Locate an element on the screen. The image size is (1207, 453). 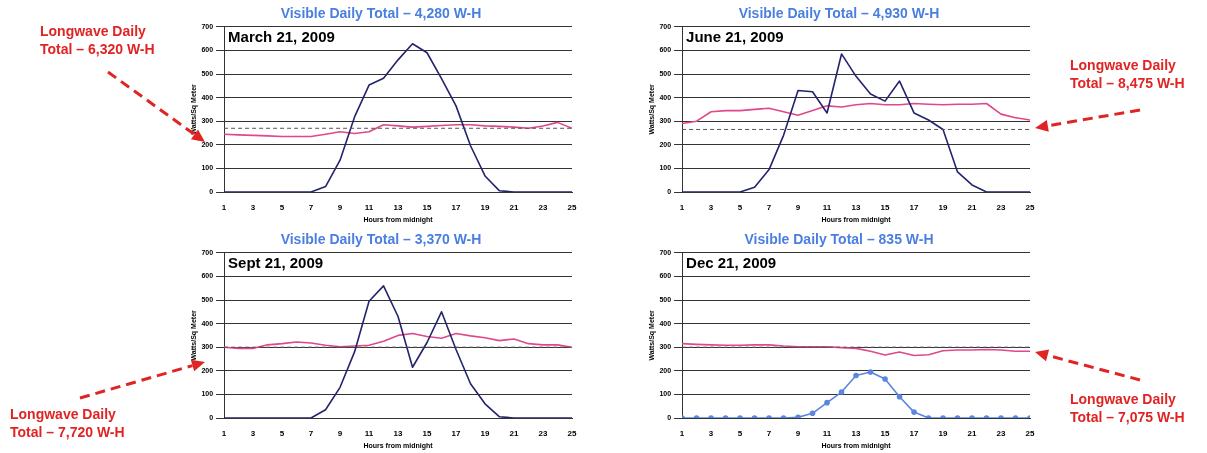
annotation: Dec 21, 2009 is located at coordinates (731, 263).